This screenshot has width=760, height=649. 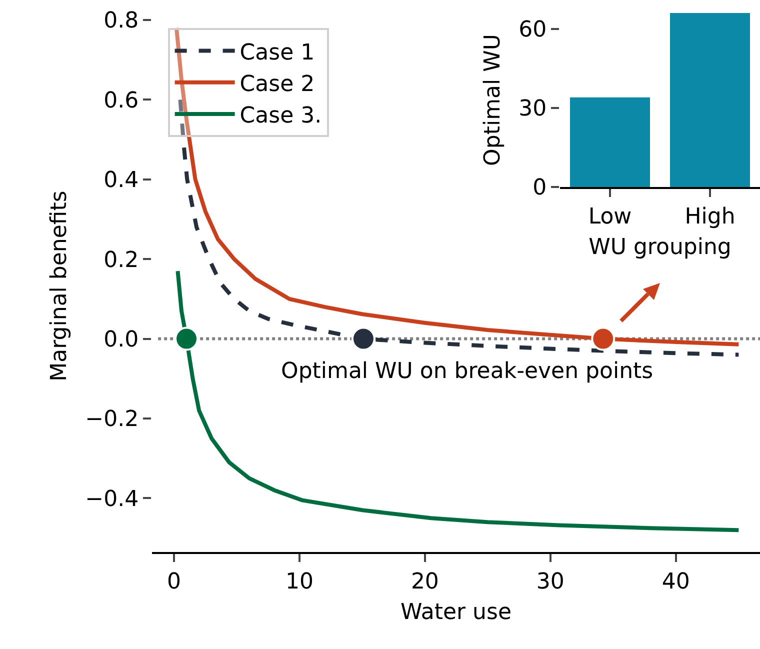 I want to click on y-tick-label: 0.8, so click(x=121, y=21).